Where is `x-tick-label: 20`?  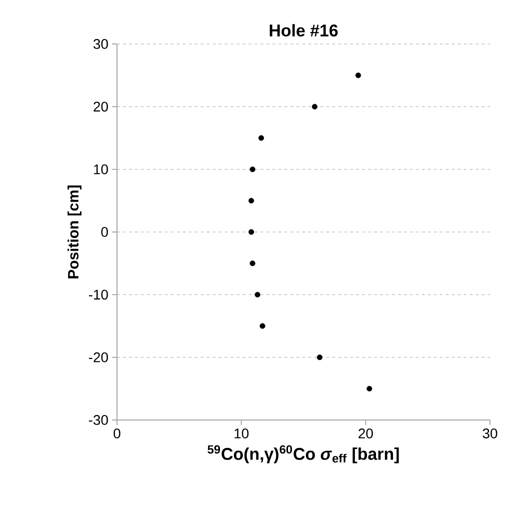 x-tick-label: 20 is located at coordinates (365, 433).